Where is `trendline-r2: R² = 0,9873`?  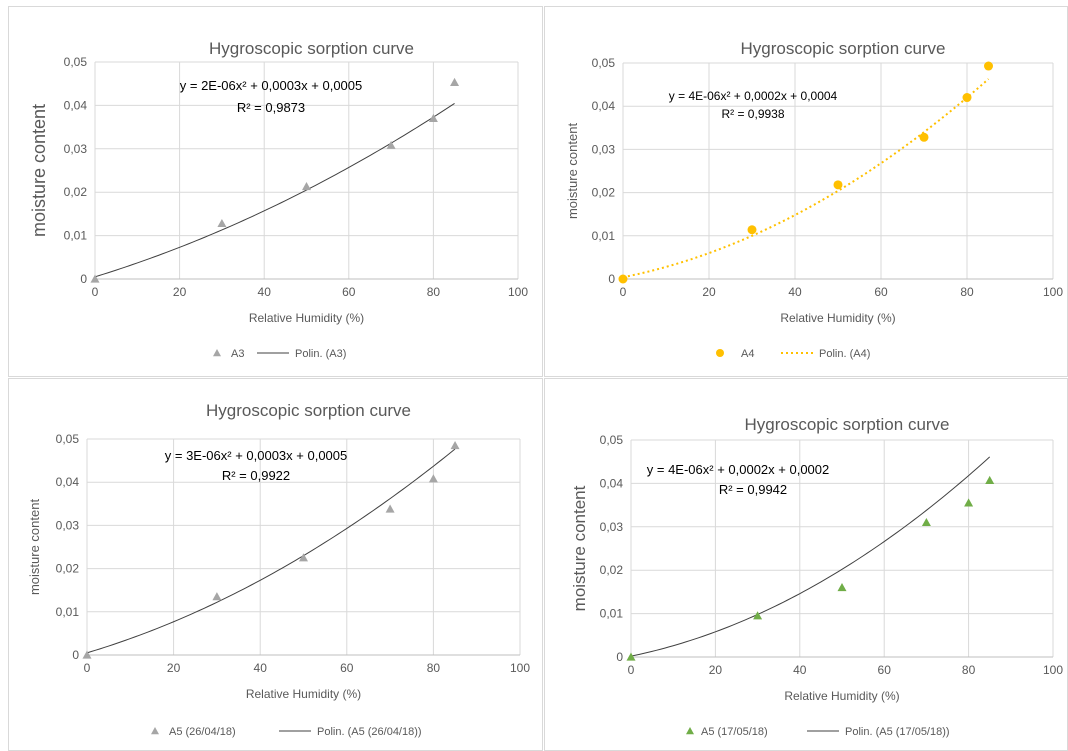 trendline-r2: R² = 0,9873 is located at coordinates (271, 107).